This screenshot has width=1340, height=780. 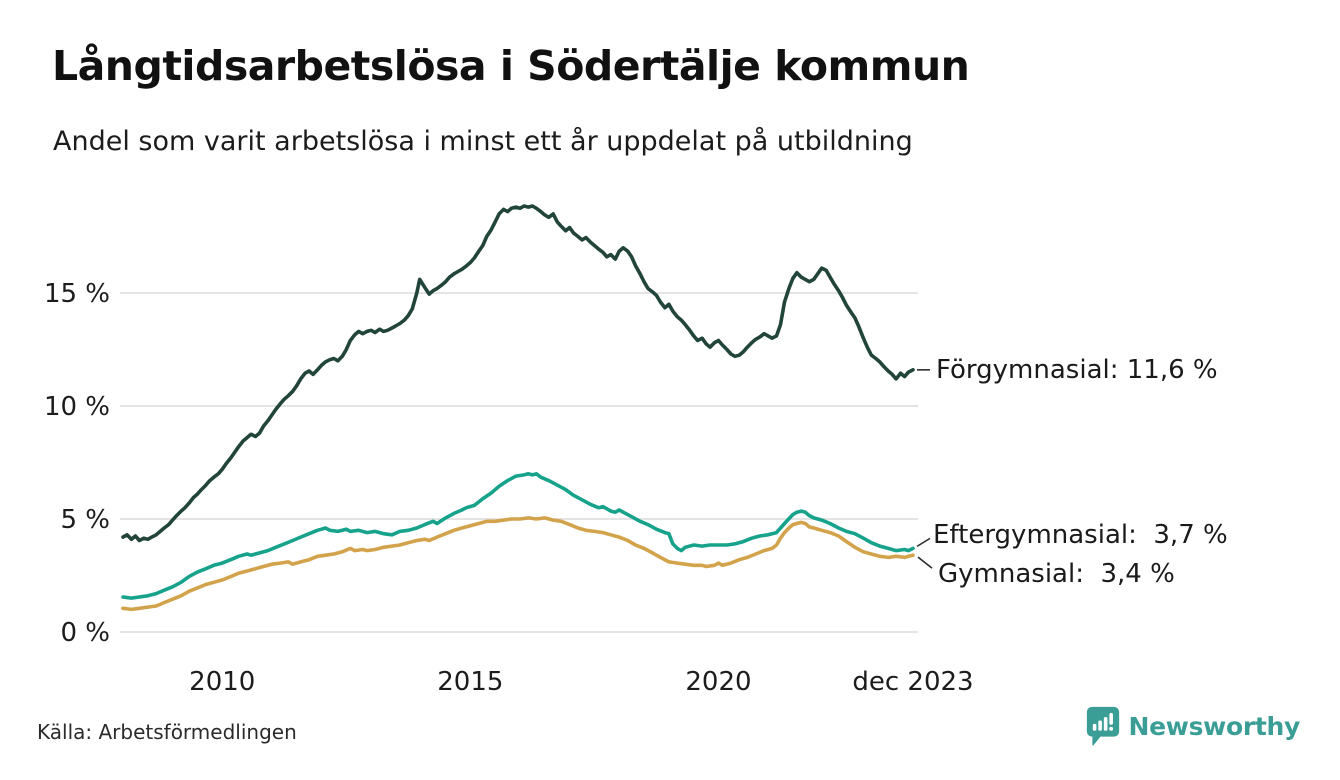 I want to click on x-axis-tick-label: 2010, so click(x=222, y=682).